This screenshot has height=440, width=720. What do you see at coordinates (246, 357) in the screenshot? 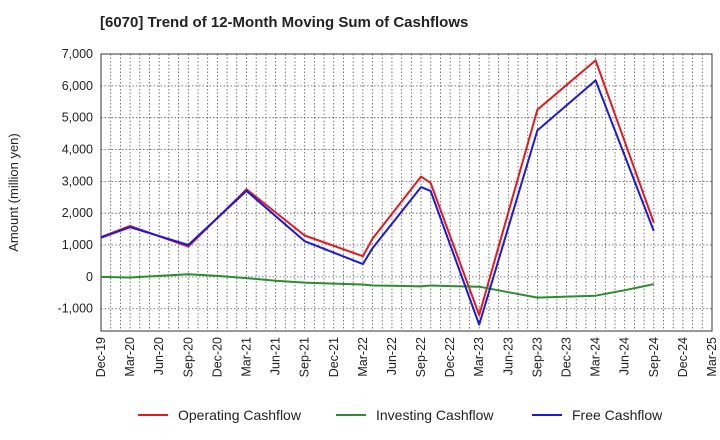
I see `x-tick-label: Mar-21` at bounding box center [246, 357].